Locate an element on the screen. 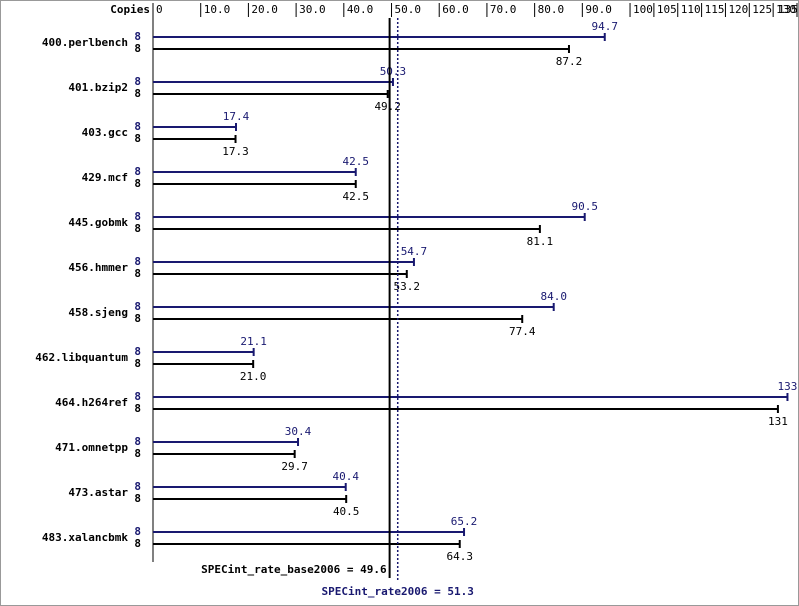 The width and height of the screenshot is (799, 606). x-tick-label: 125 is located at coordinates (762, 9).